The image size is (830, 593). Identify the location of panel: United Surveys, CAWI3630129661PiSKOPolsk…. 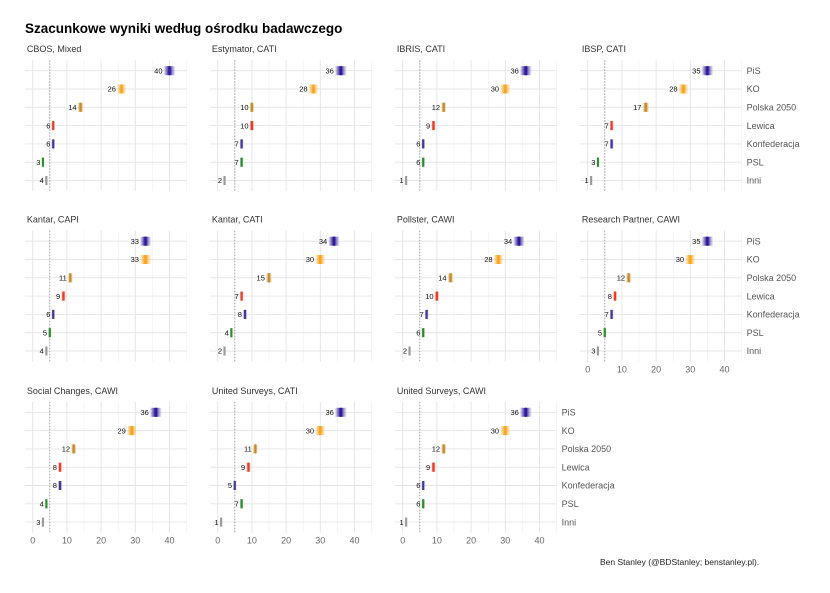
(504, 466).